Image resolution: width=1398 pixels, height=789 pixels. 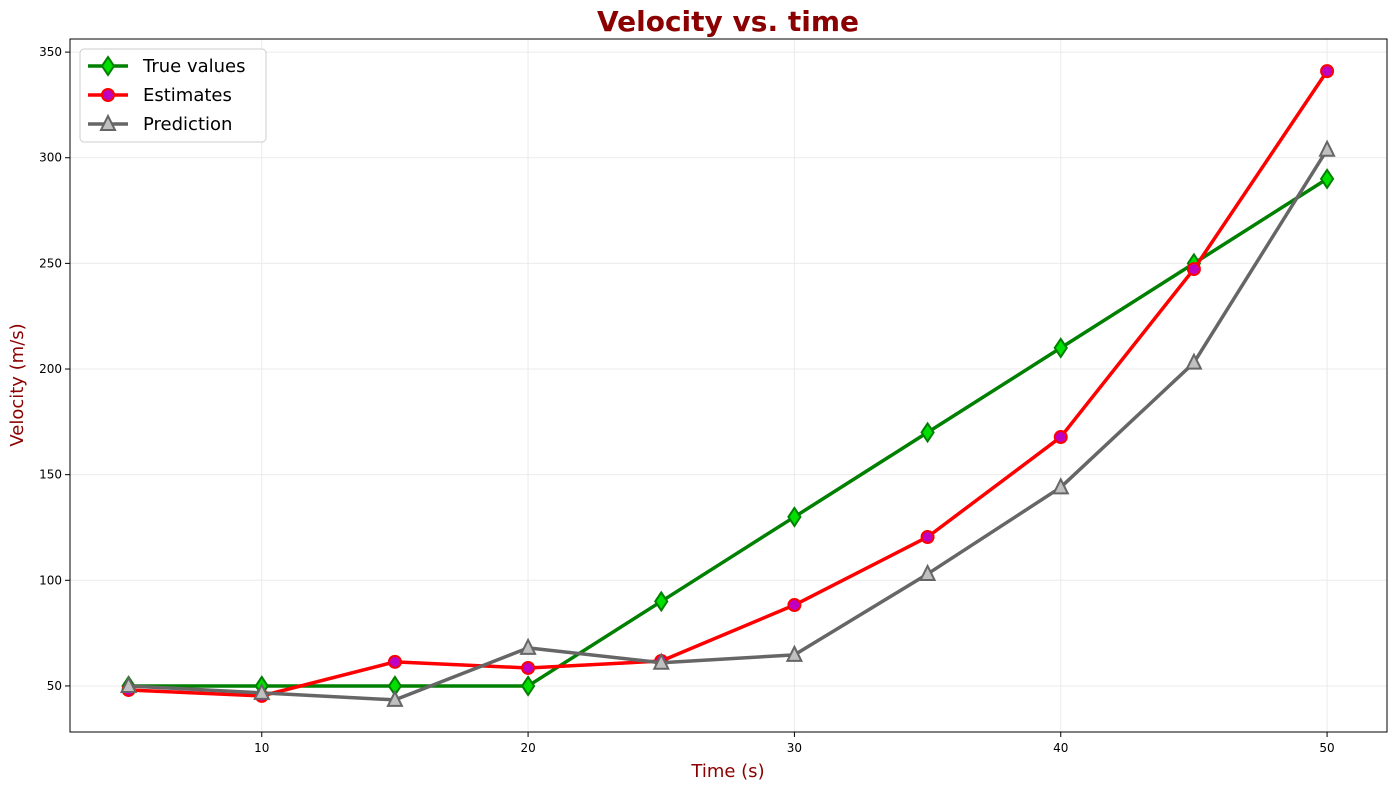 What do you see at coordinates (54, 686) in the screenshot?
I see `y-tick-label: 50` at bounding box center [54, 686].